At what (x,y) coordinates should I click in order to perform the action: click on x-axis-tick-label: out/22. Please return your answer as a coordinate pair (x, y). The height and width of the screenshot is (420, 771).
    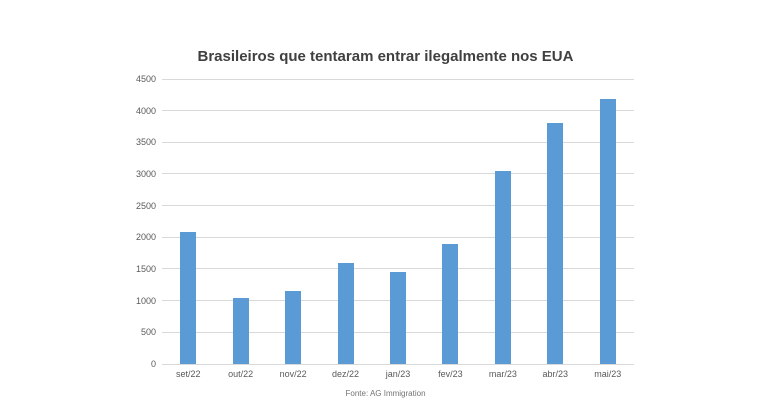
    Looking at the image, I should click on (241, 374).